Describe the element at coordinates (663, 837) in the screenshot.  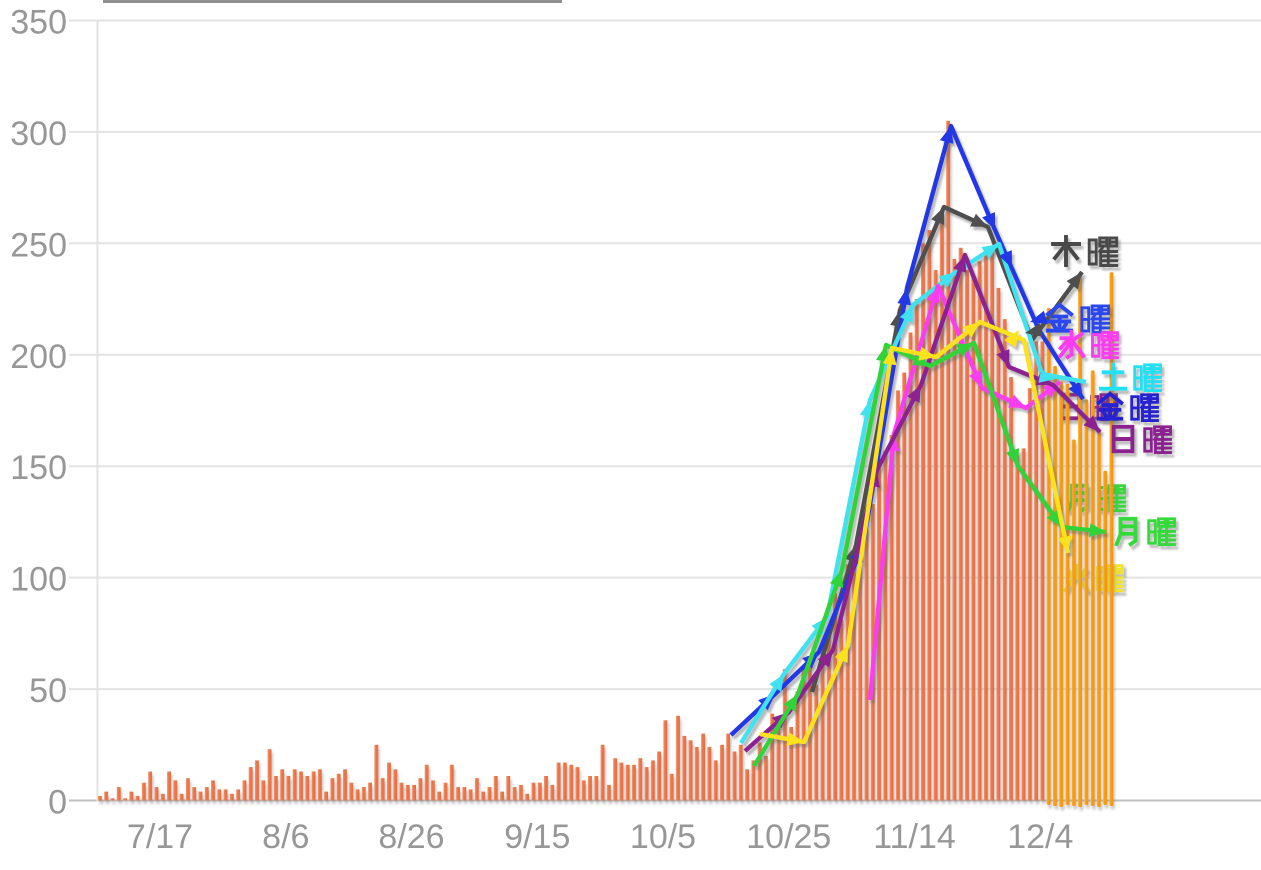
I see `svg-text: 10/5` at that location.